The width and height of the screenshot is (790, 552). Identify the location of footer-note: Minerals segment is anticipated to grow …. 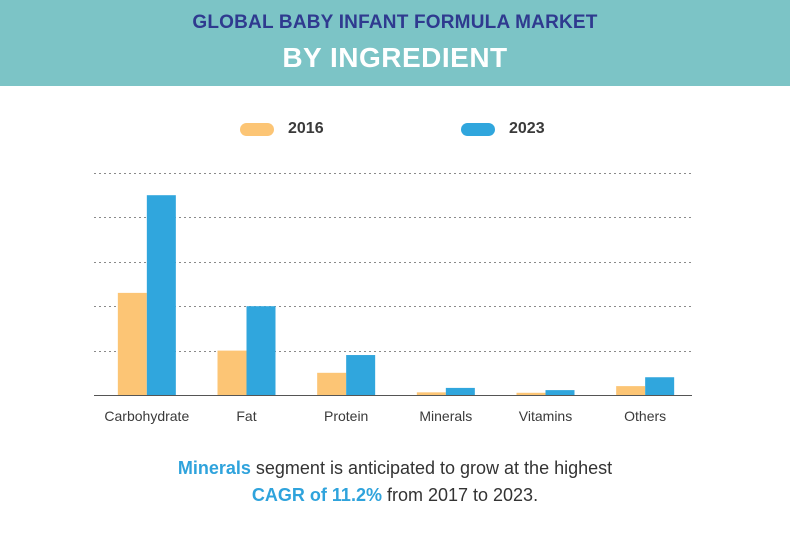
(395, 482).